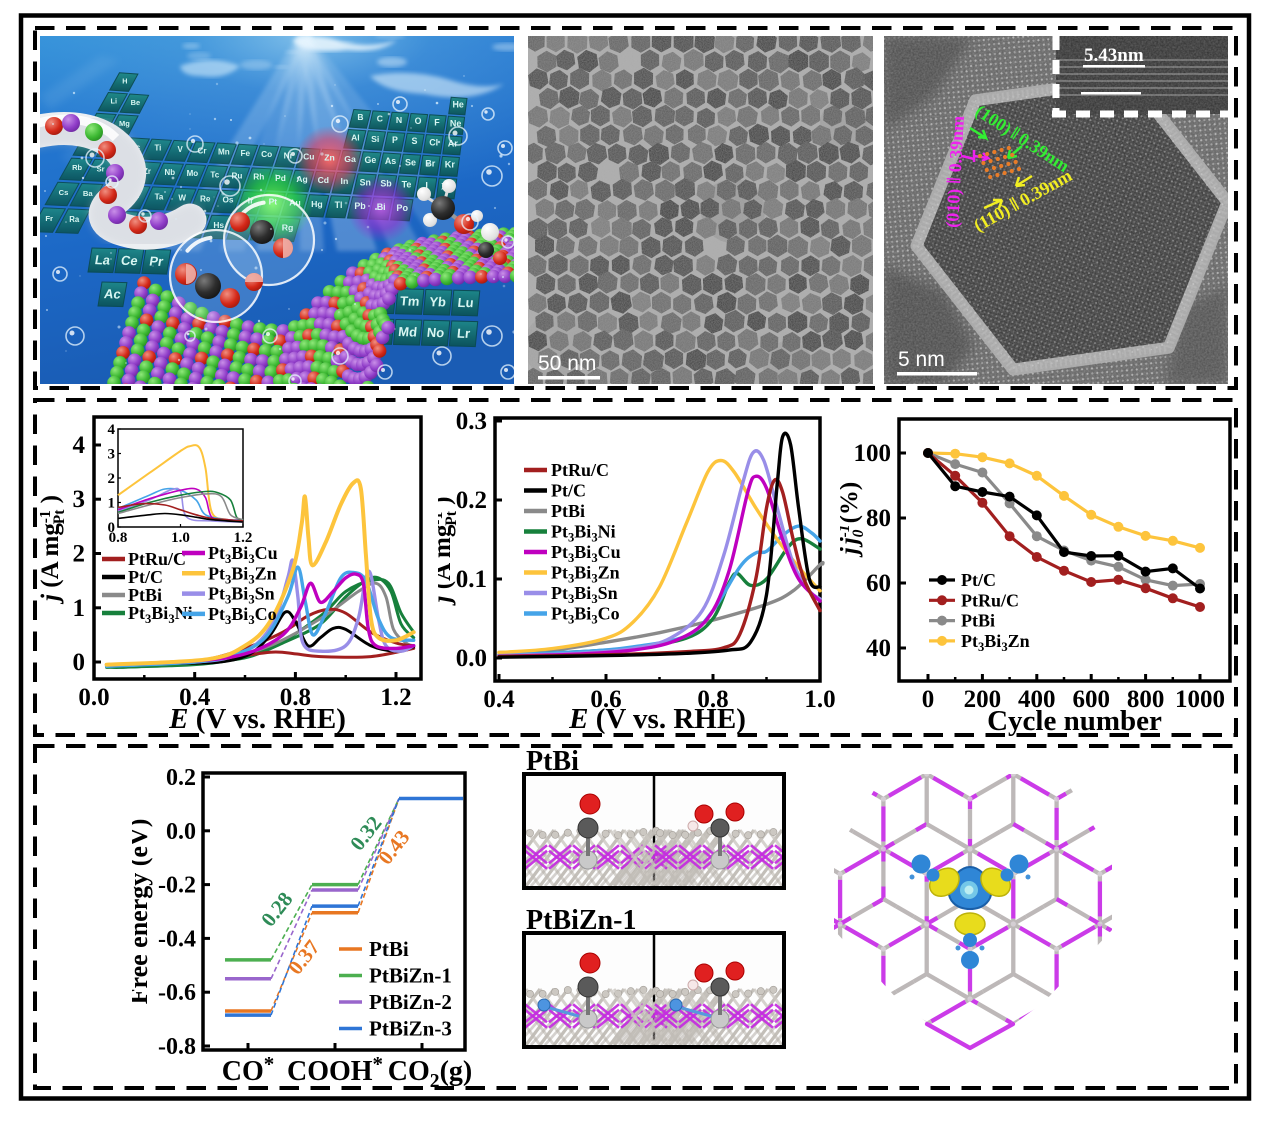 The image size is (1270, 1124). Describe the element at coordinates (301, 179) in the screenshot. I see `svg-text: Ag` at that location.